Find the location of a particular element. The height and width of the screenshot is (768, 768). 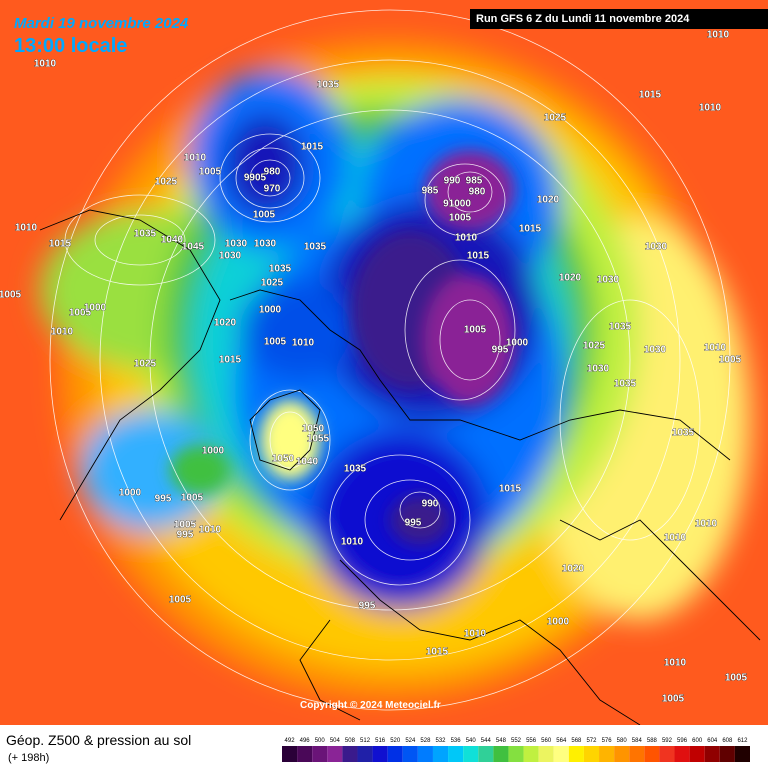

pressure-label: 1050 is located at coordinates (283, 459).